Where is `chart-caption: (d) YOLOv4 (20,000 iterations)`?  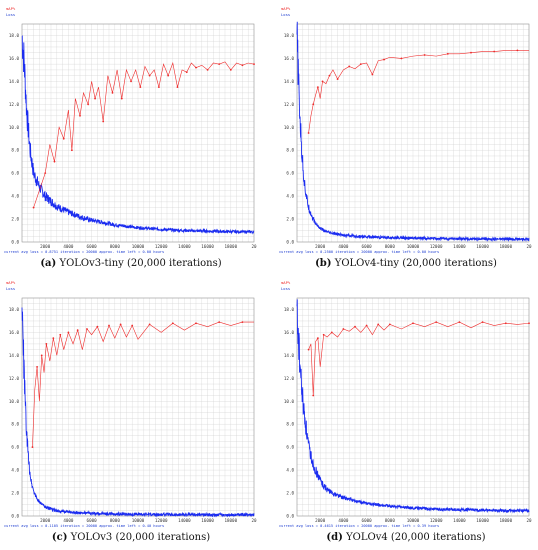
chart-caption: (d) YOLOv4 (20,000 iterations) is located at coordinates (406, 537).